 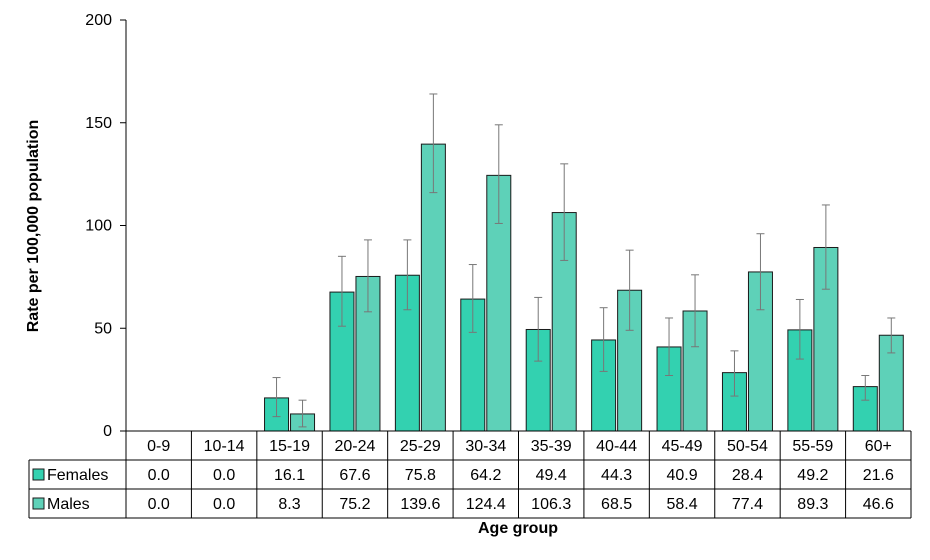 I want to click on category-label: 50-54, so click(x=747, y=446).